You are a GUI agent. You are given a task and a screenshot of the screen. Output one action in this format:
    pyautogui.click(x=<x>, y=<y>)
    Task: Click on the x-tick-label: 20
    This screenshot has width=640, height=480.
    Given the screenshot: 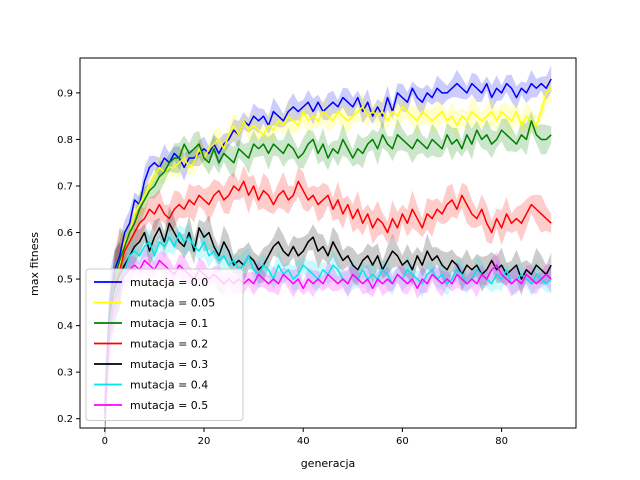 What is the action you would take?
    pyautogui.click(x=204, y=441)
    